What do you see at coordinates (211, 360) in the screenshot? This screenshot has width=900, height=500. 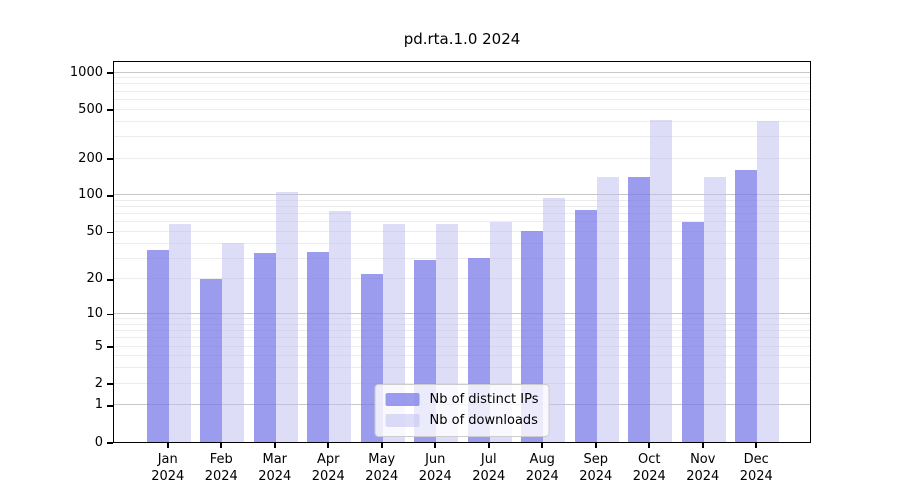 I see `bar-ips-feb` at bounding box center [211, 360].